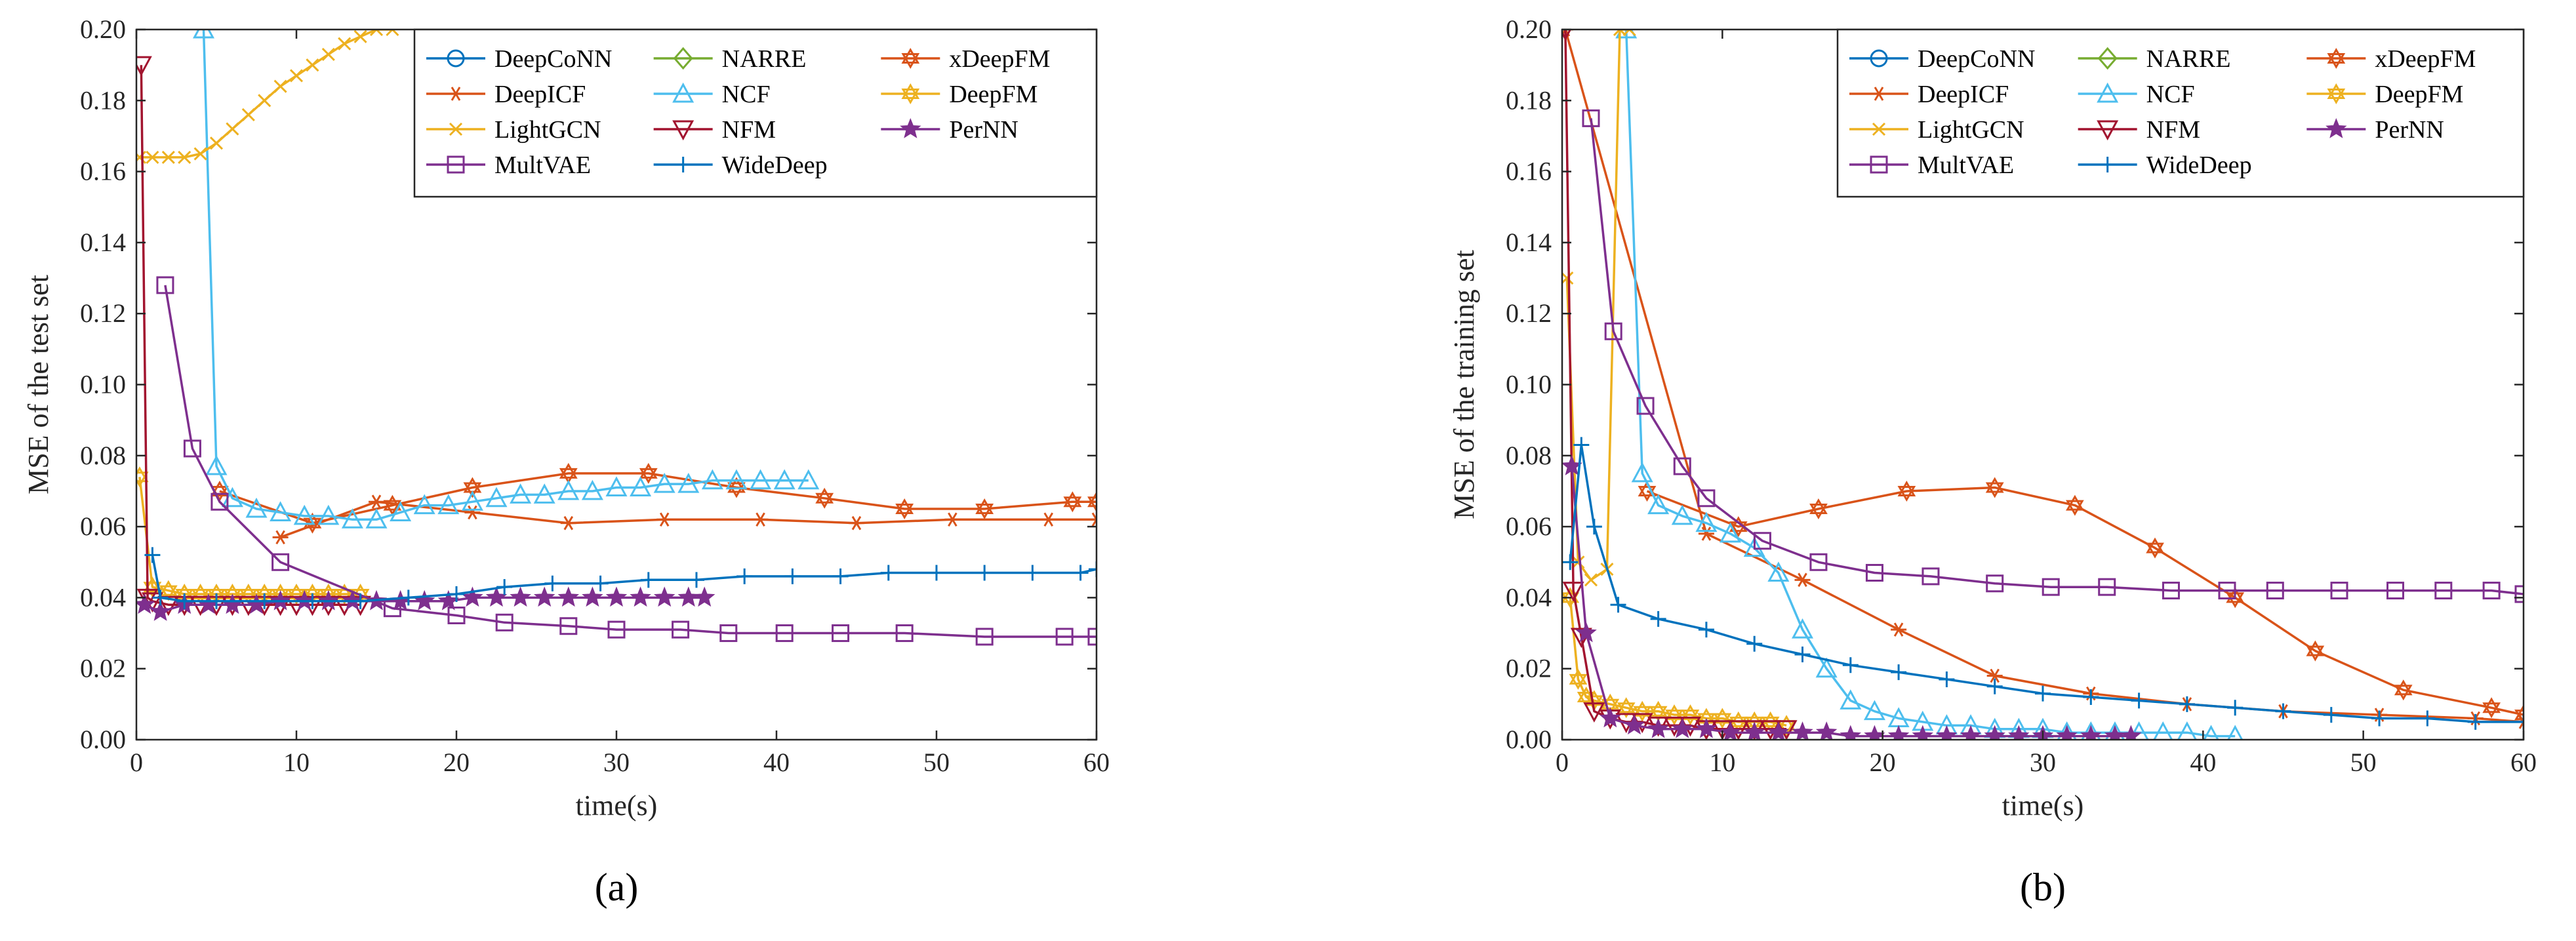 The width and height of the screenshot is (2576, 941). I want to click on series-line-NCF, so click(505, 275).